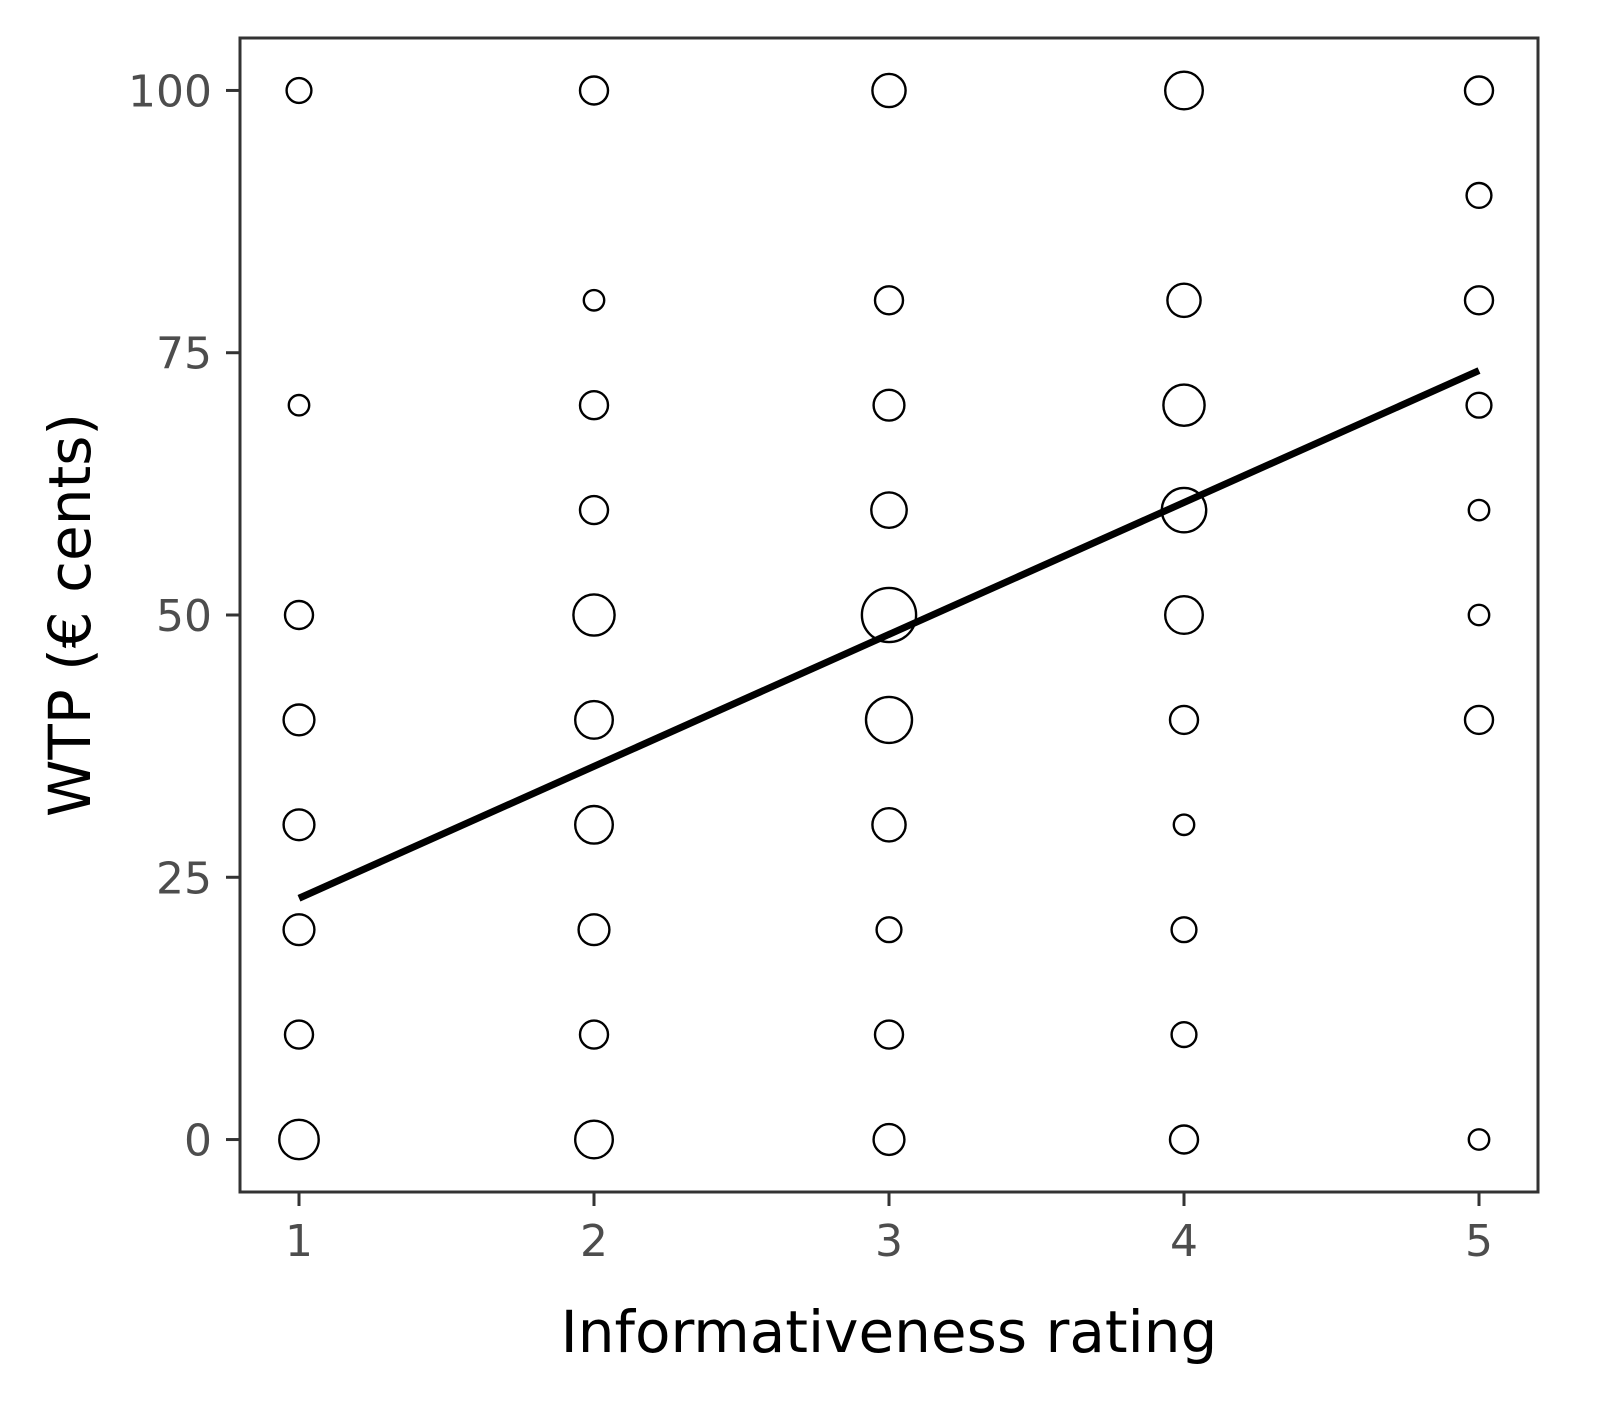 This screenshot has width=1600, height=1405. Describe the element at coordinates (198, 1141) in the screenshot. I see `y-tick-label: 0` at that location.